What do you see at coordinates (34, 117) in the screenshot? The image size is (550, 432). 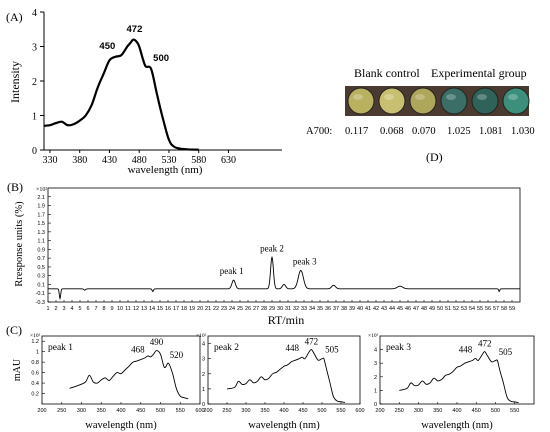 I see `y-tick-label: 1` at bounding box center [34, 117].